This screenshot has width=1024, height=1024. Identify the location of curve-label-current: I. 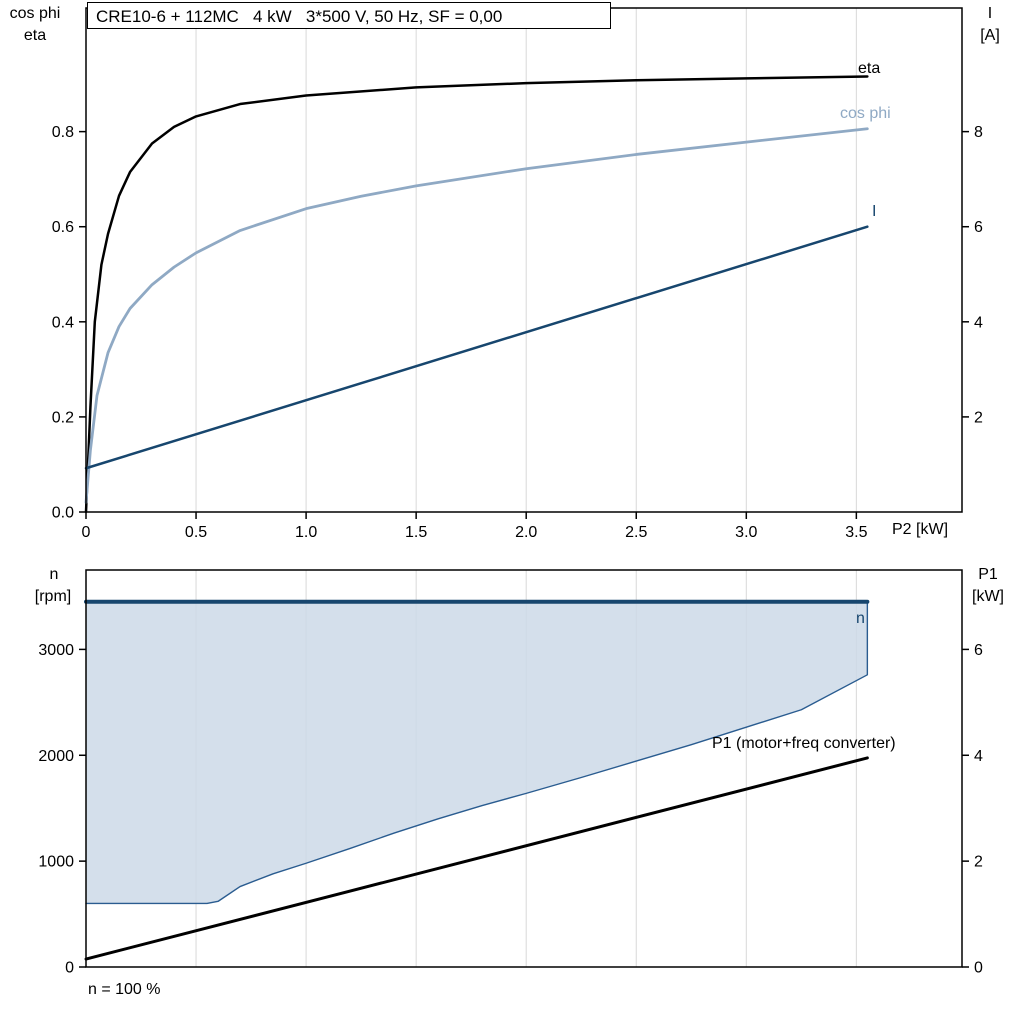
(874, 211).